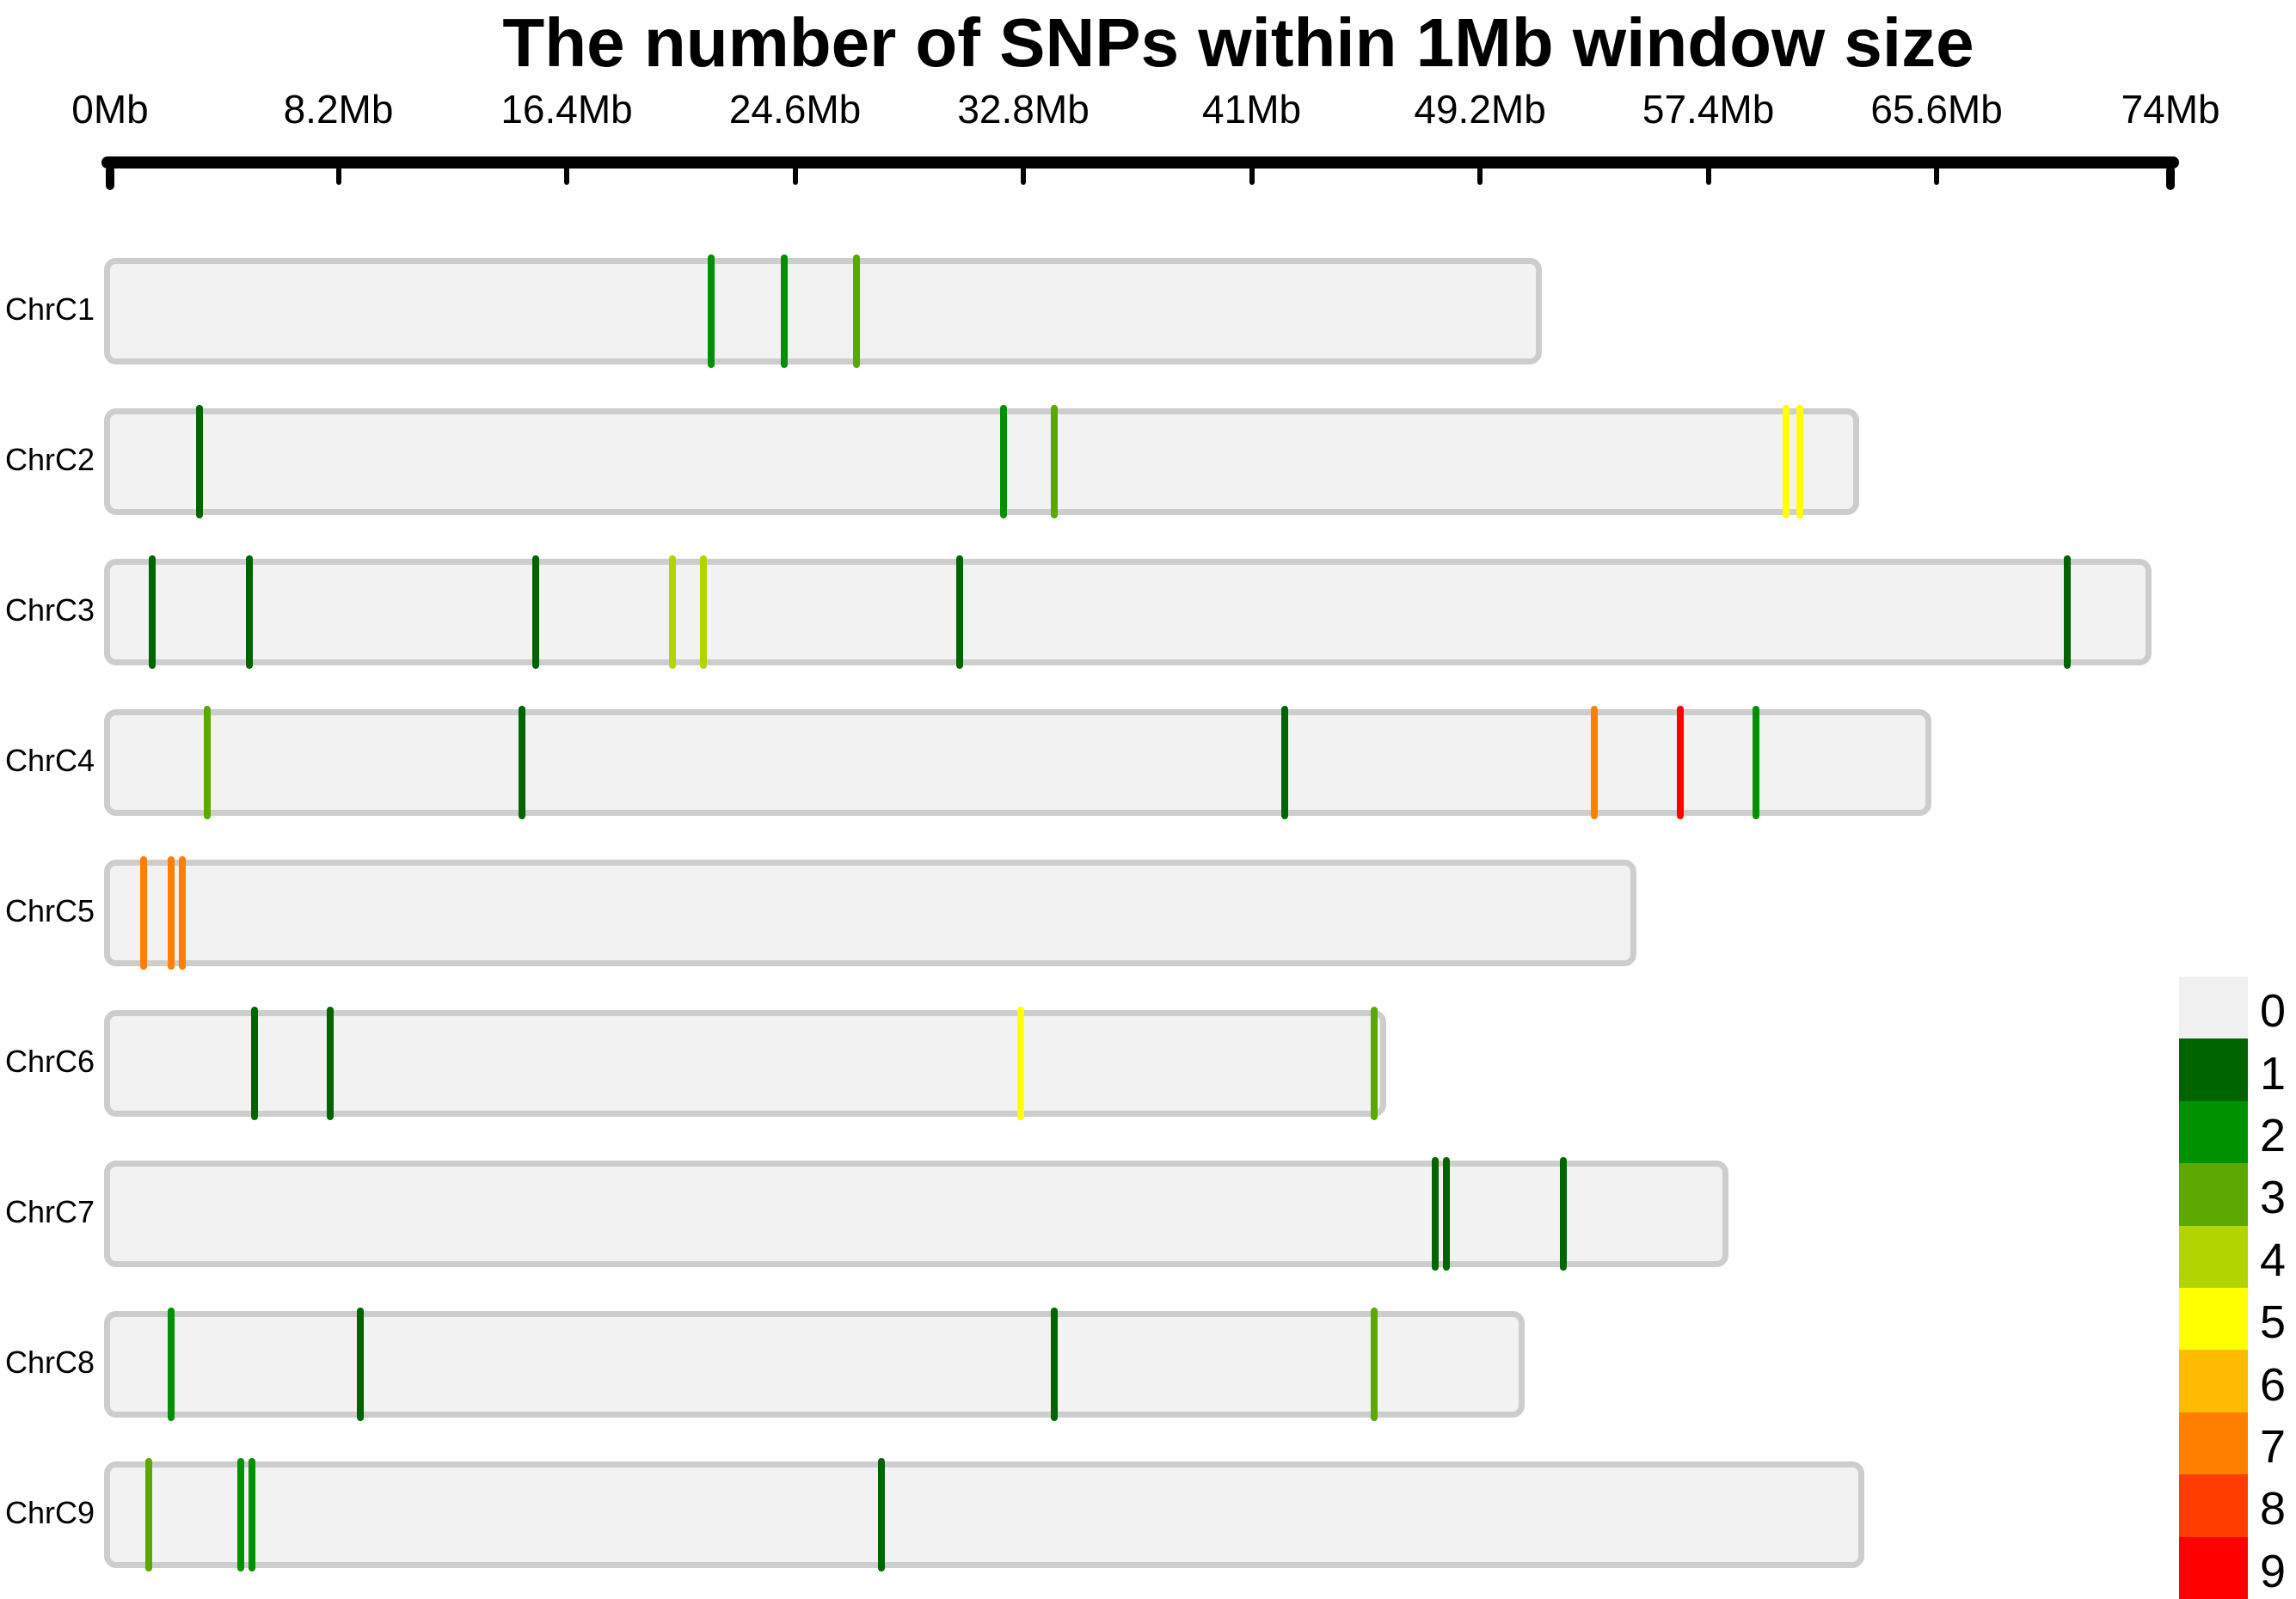 This screenshot has height=1599, width=2296. Describe the element at coordinates (338, 109) in the screenshot. I see `axis-tick-label: 8.2Mb` at that location.